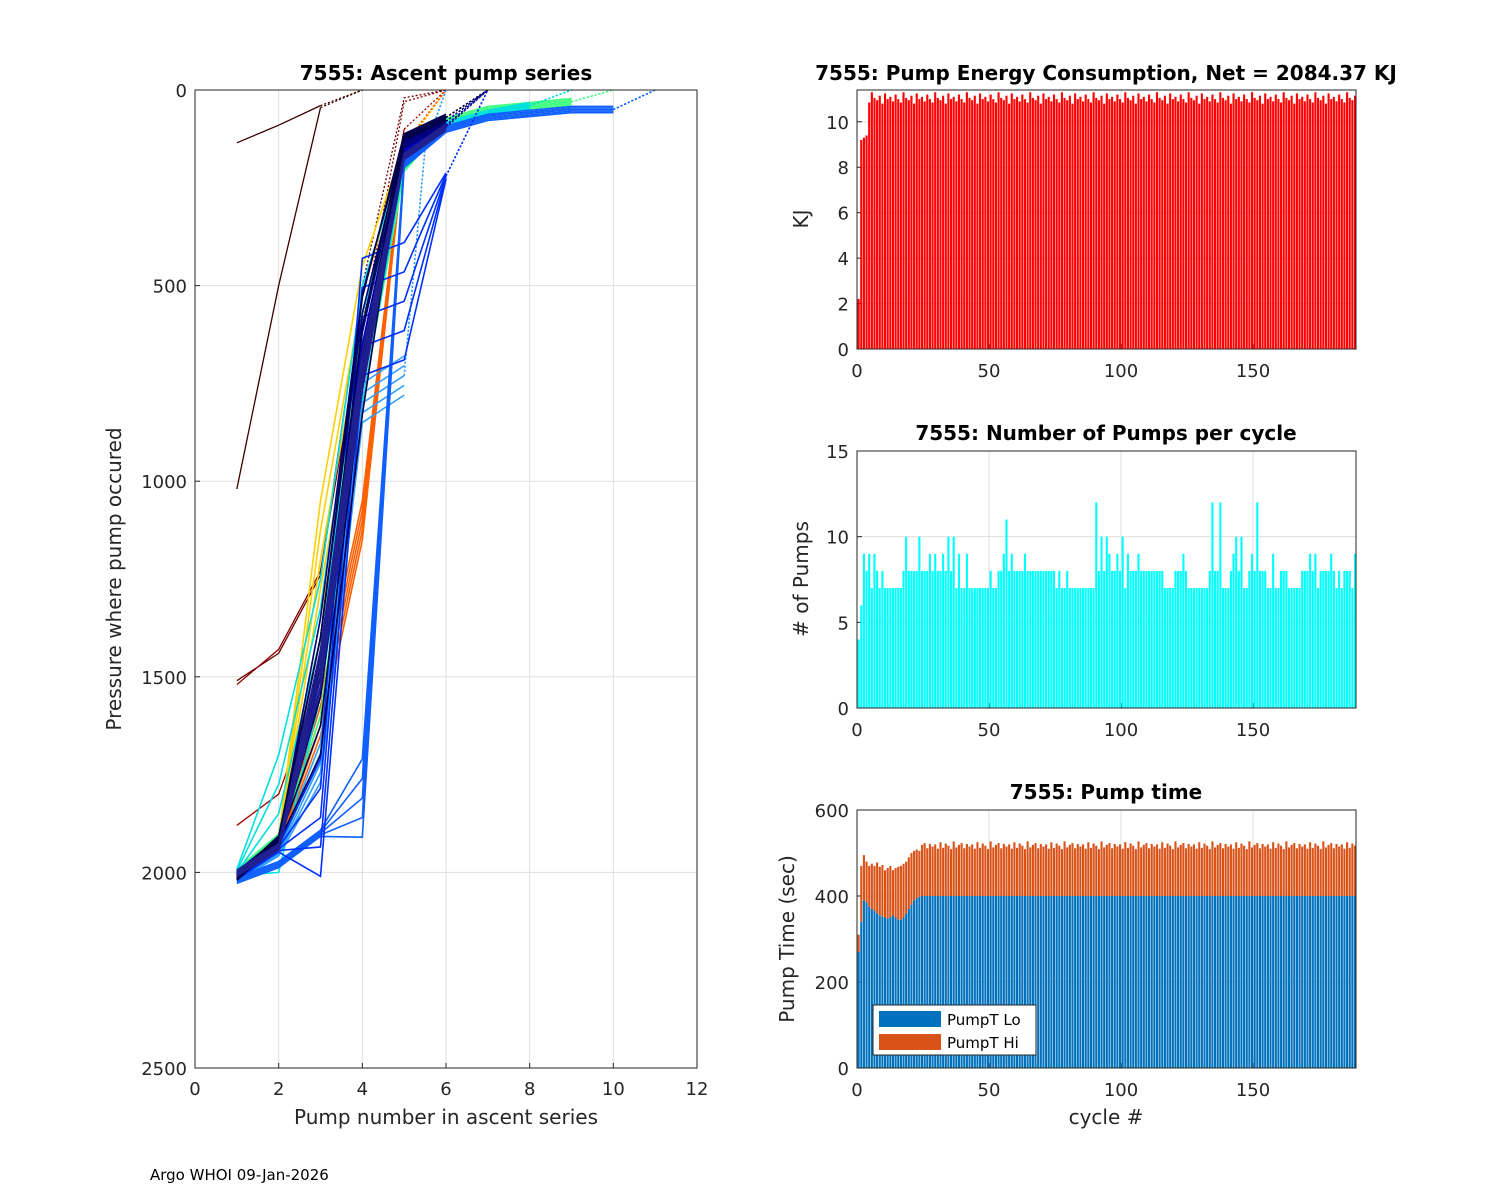  Describe the element at coordinates (989, 730) in the screenshot. I see `x-tick-label: 50` at that location.